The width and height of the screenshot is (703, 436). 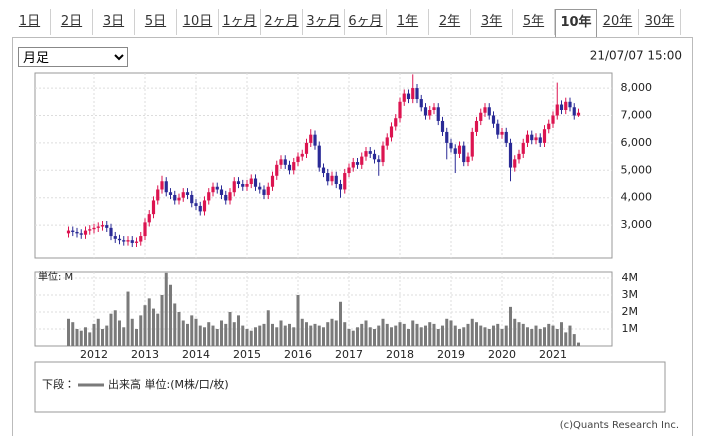 I want to click on legend-label: 出来高 単位:(M株/口/枚), so click(x=168, y=384).